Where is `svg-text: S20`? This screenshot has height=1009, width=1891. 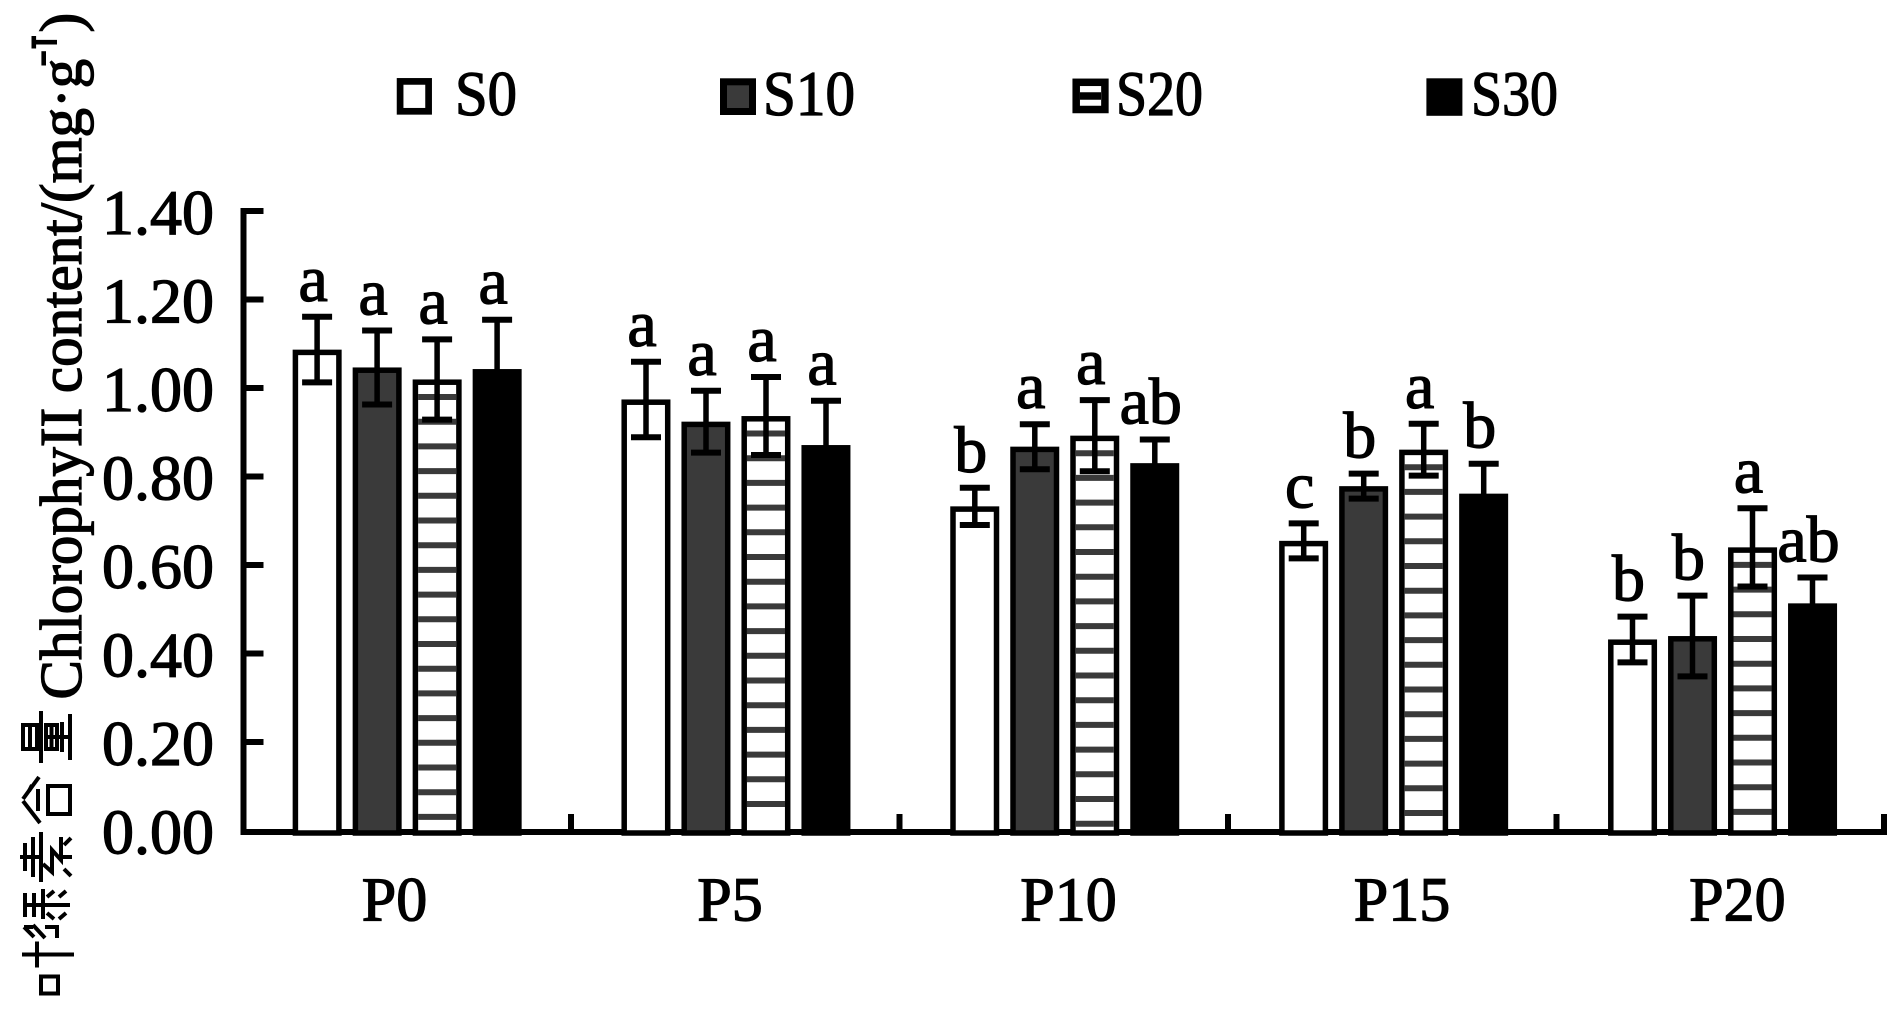
svg-text: S20 is located at coordinates (1159, 93).